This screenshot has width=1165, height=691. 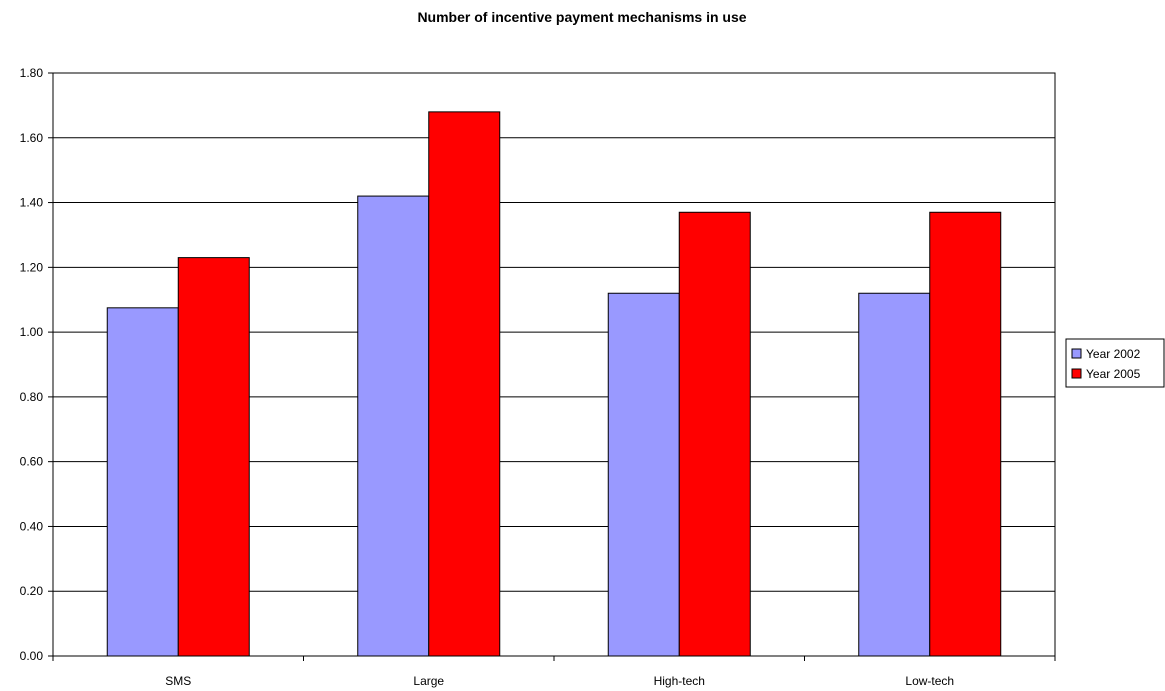 I want to click on x-tick-label: High-tech, so click(x=679, y=681).